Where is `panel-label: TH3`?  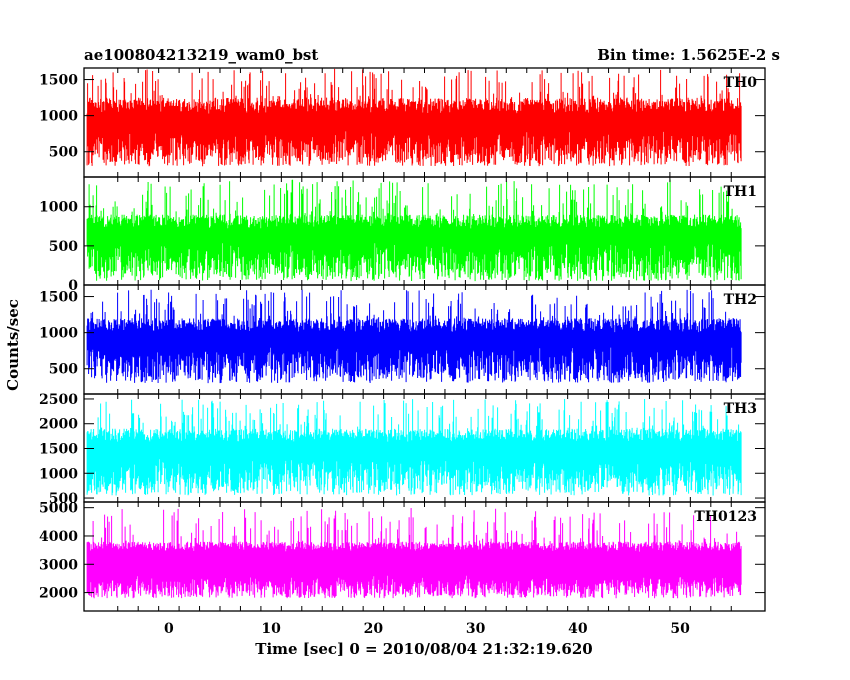 panel-label: TH3 is located at coordinates (740, 409).